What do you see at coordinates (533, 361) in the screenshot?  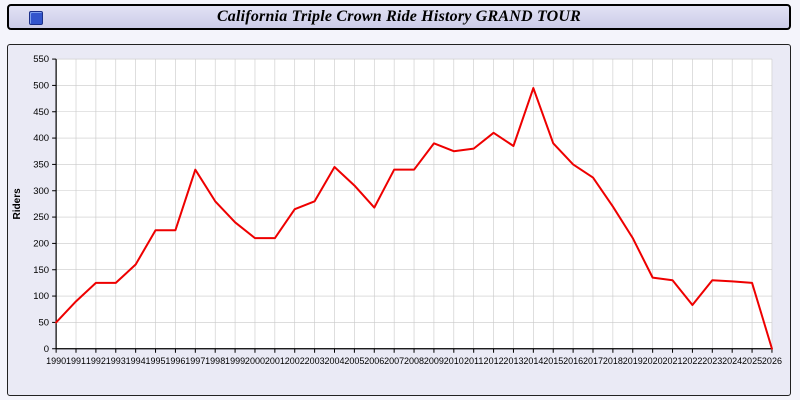 I see `svg-text: 2014` at bounding box center [533, 361].